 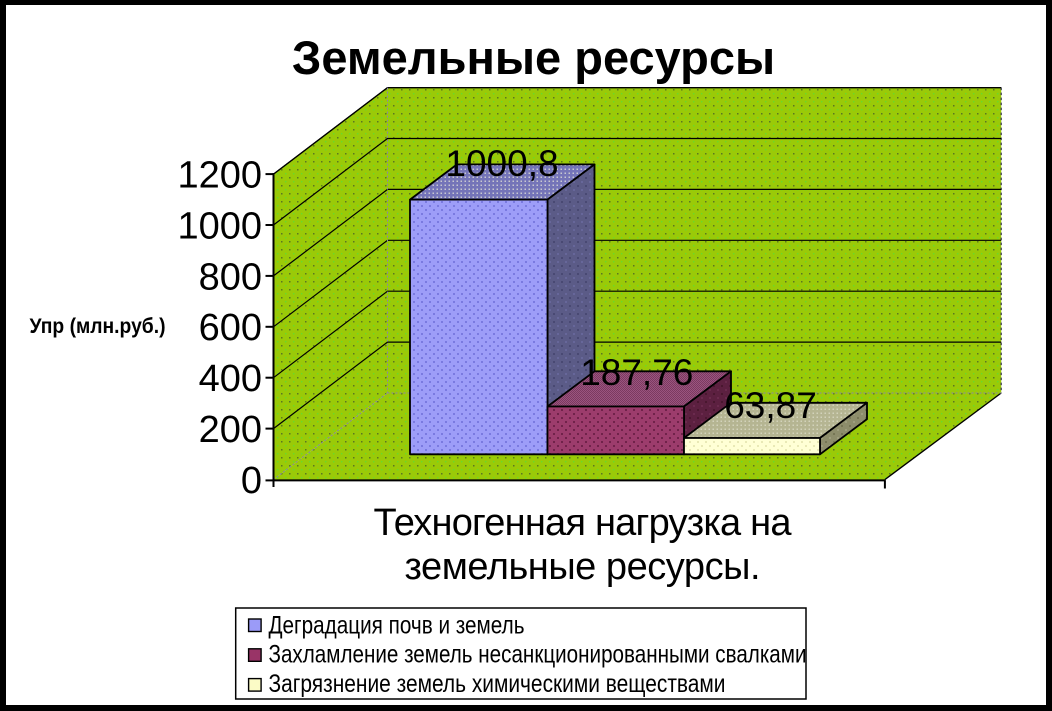 What do you see at coordinates (501, 163) in the screenshot?
I see `svg-text: 1000,8` at bounding box center [501, 163].